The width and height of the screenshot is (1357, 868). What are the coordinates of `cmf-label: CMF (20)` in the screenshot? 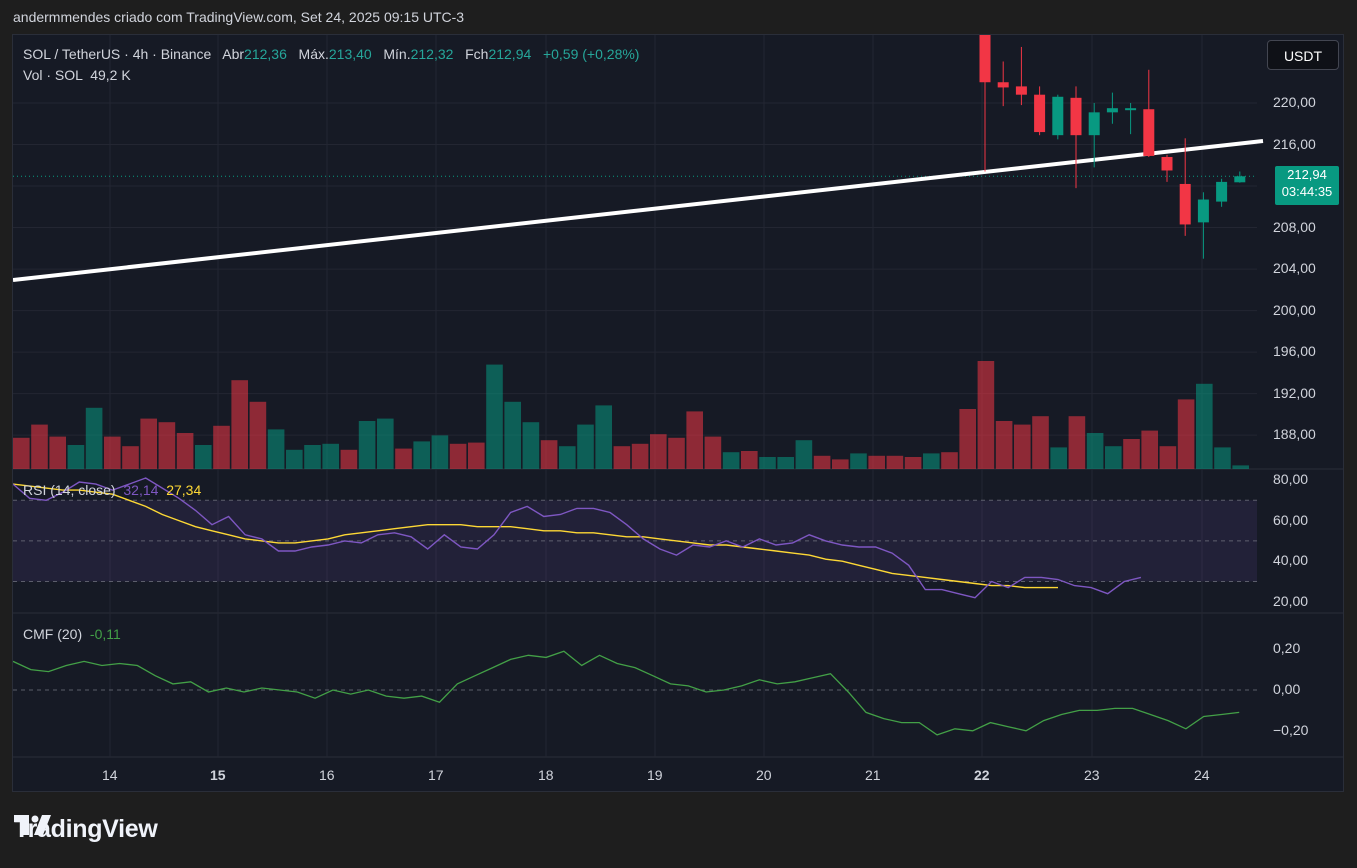 It's located at (53, 634).